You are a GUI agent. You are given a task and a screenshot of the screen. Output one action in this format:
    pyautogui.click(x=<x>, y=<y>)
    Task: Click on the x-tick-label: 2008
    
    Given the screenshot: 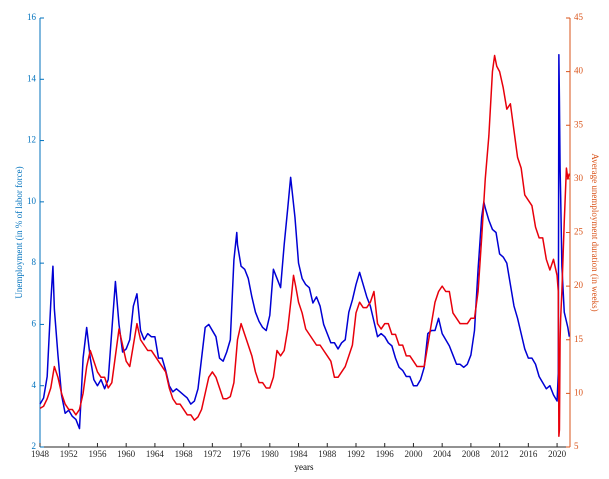 What is the action you would take?
    pyautogui.click(x=471, y=454)
    